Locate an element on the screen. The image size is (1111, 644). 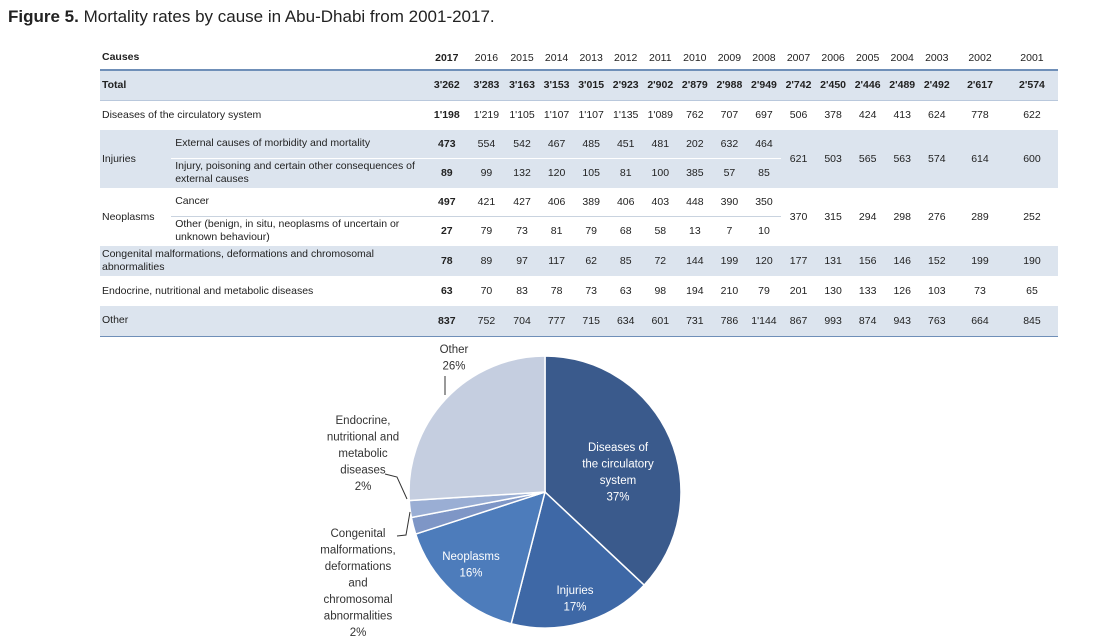
cell: 1'144 is located at coordinates (764, 321).